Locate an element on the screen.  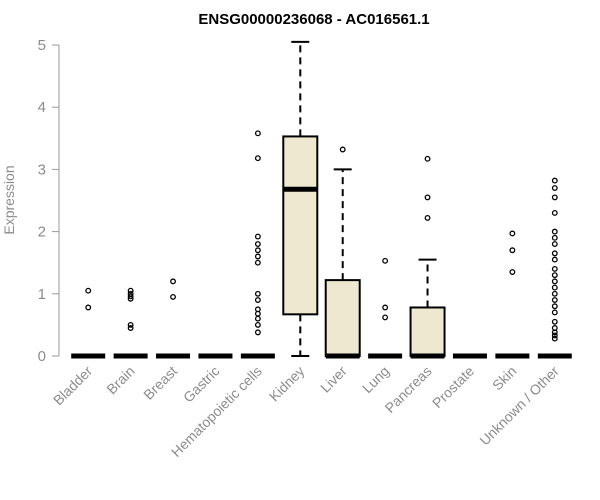
box-unknown-other is located at coordinates (554, 268).